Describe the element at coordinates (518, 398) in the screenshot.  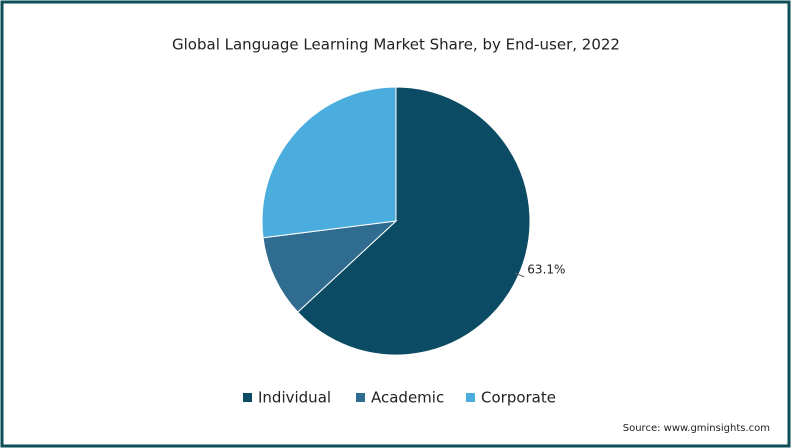
I see `legend-label: Corporate` at that location.